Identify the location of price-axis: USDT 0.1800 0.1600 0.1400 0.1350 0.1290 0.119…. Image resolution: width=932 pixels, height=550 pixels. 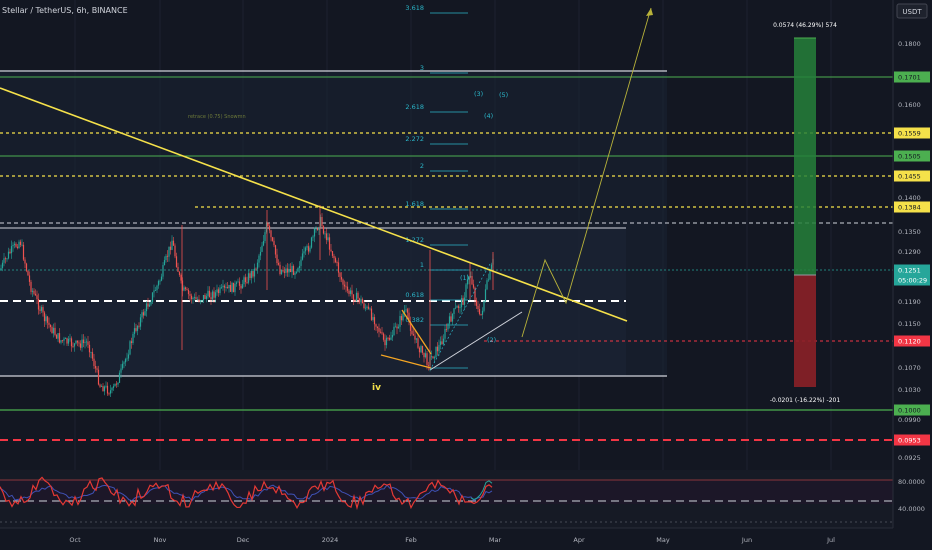
(912, 275).